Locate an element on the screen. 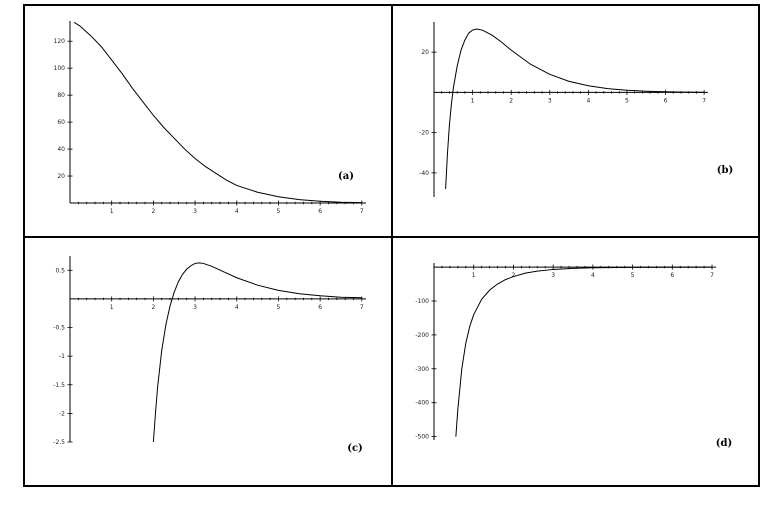 Image resolution: width=763 pixels, height=510 pixels. y-tick-label: -2 is located at coordinates (62, 413).